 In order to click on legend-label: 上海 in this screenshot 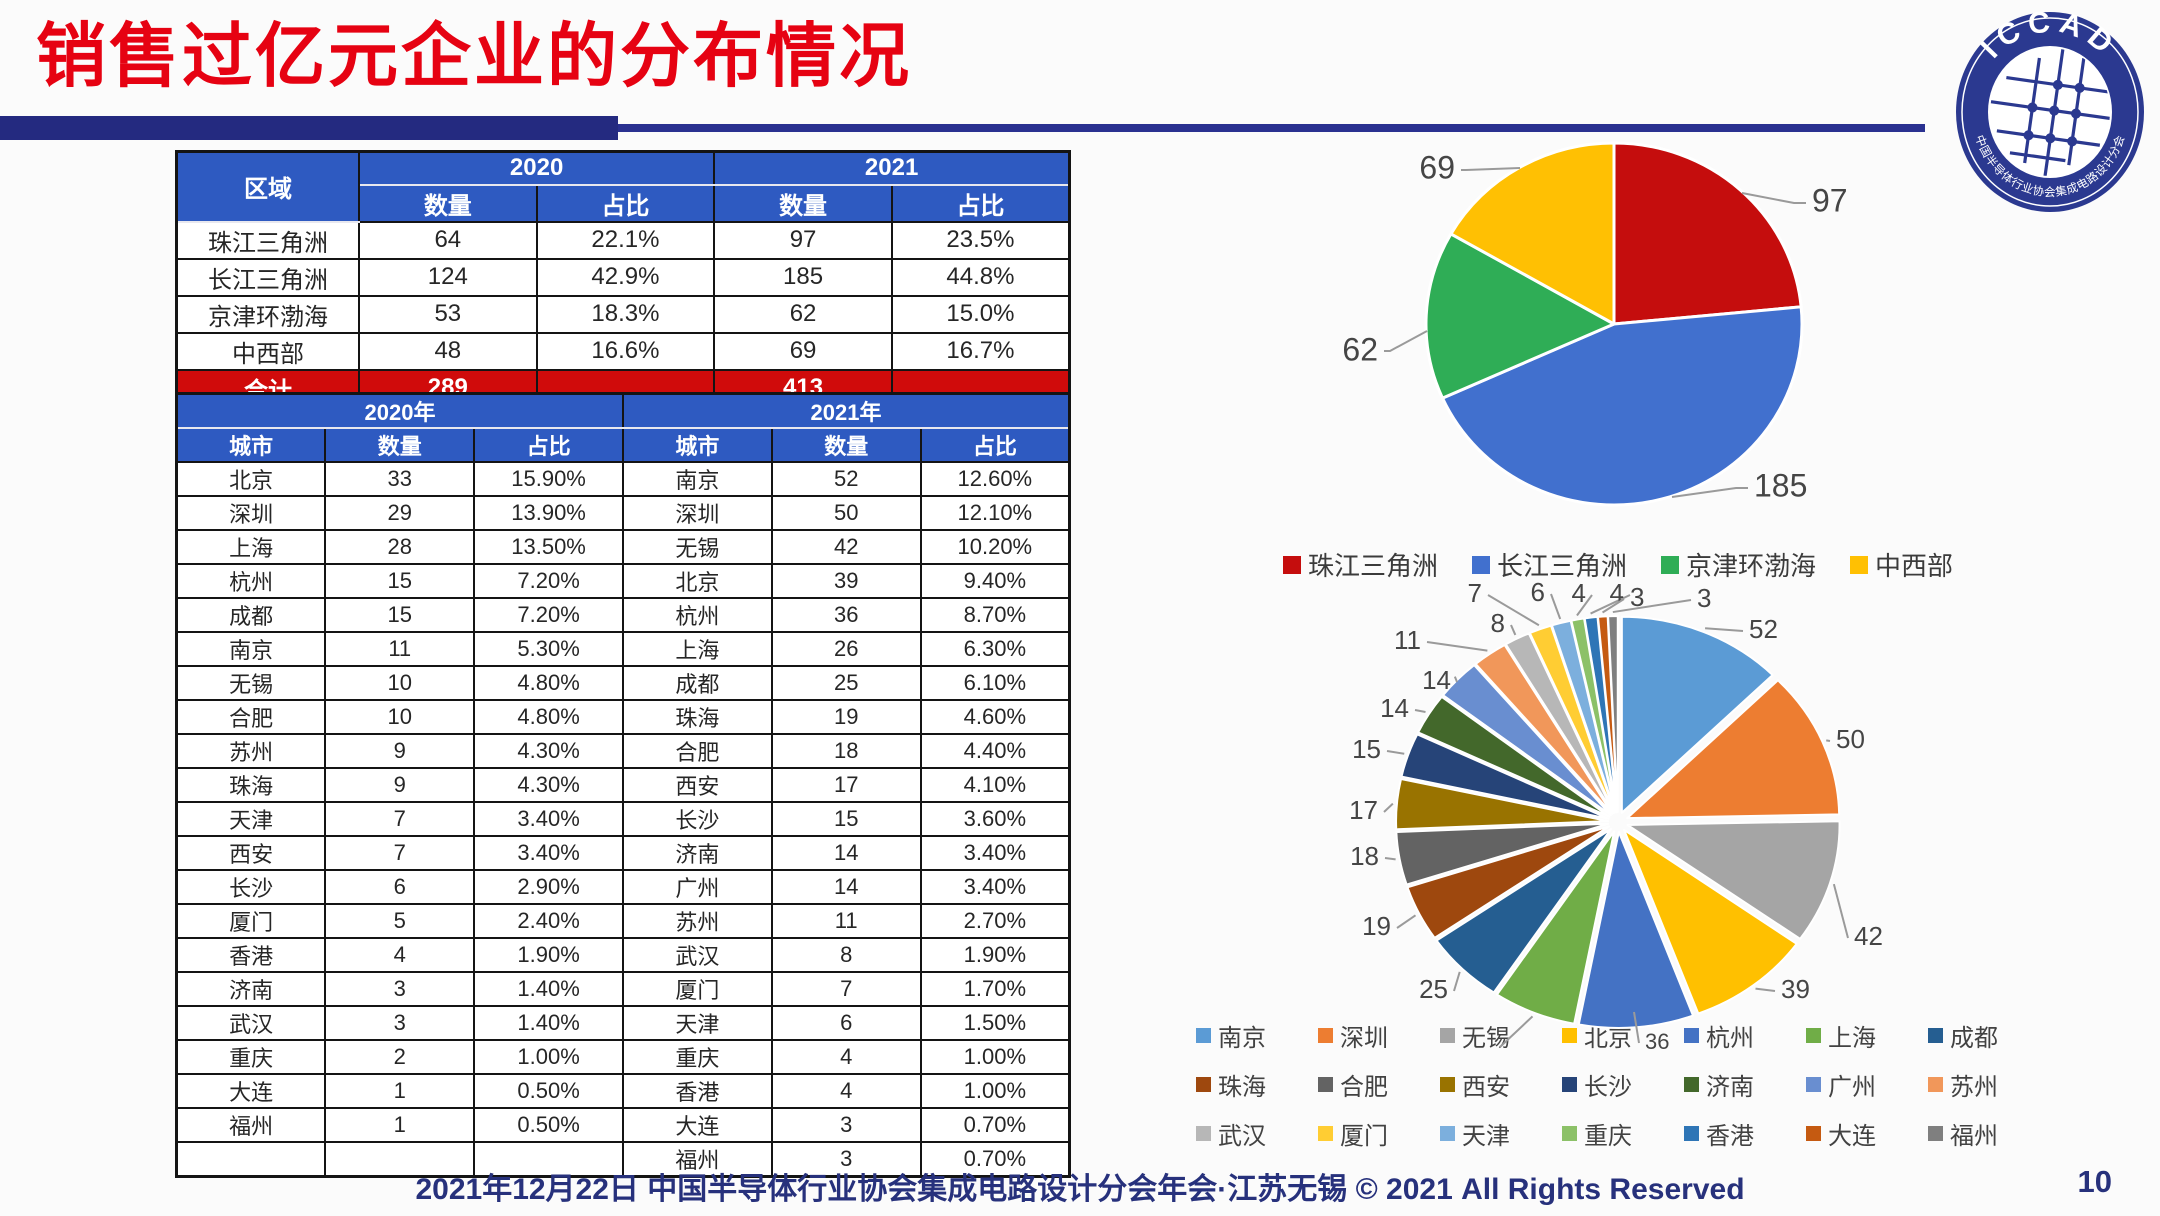, I will do `click(1852, 1038)`.